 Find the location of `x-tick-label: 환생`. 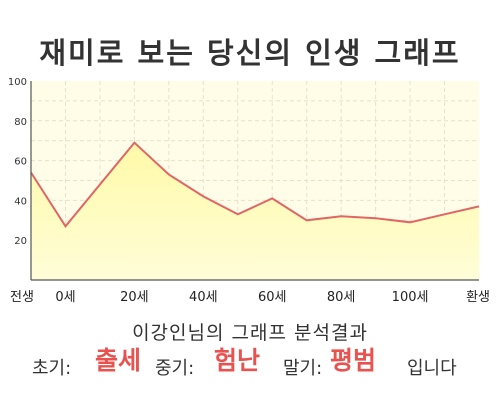

x-tick-label: 환생 is located at coordinates (478, 297).